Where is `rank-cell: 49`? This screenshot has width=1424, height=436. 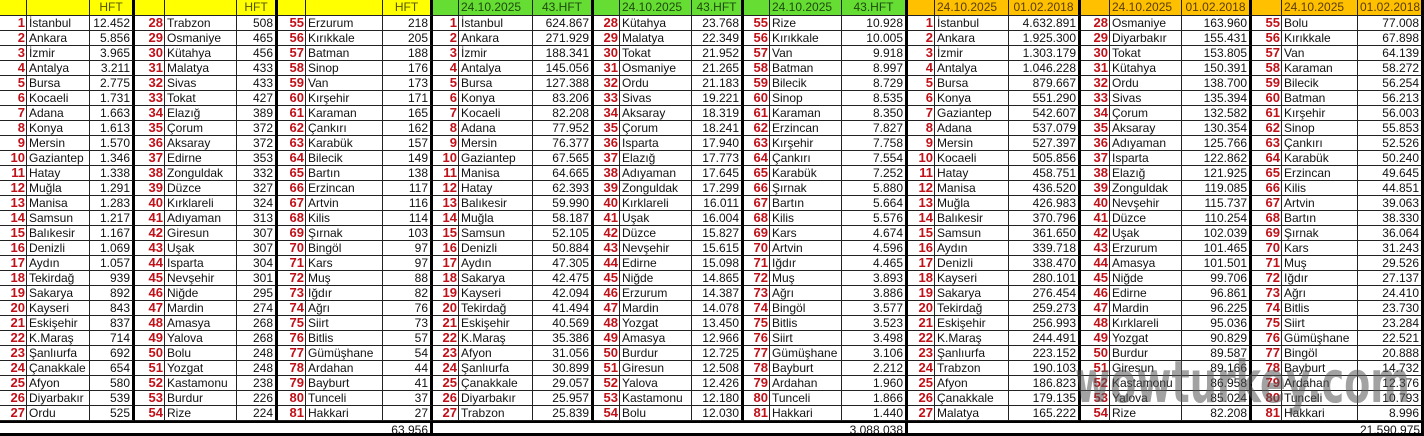 rank-cell: 49 is located at coordinates (1095, 338).